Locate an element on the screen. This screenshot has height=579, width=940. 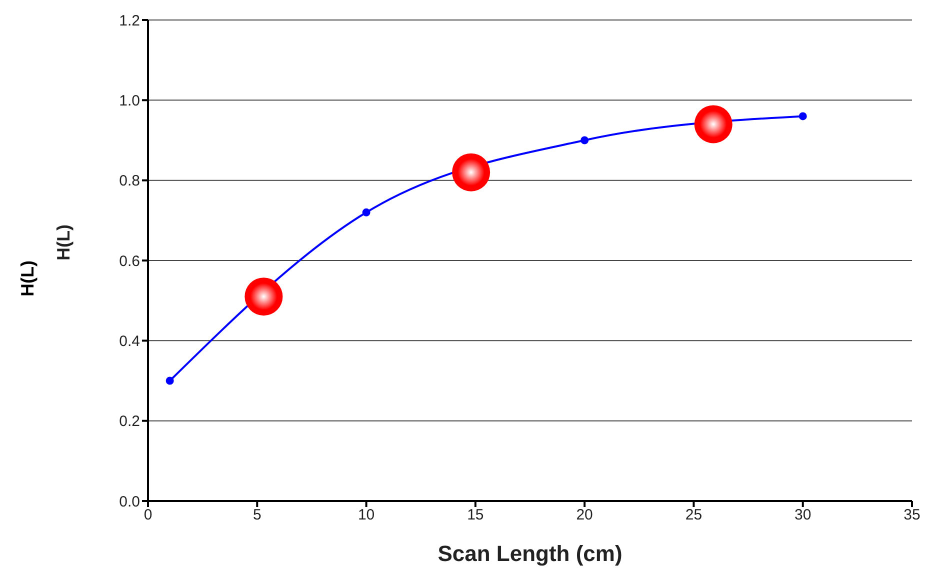
x-tick-label: 20 is located at coordinates (584, 515).